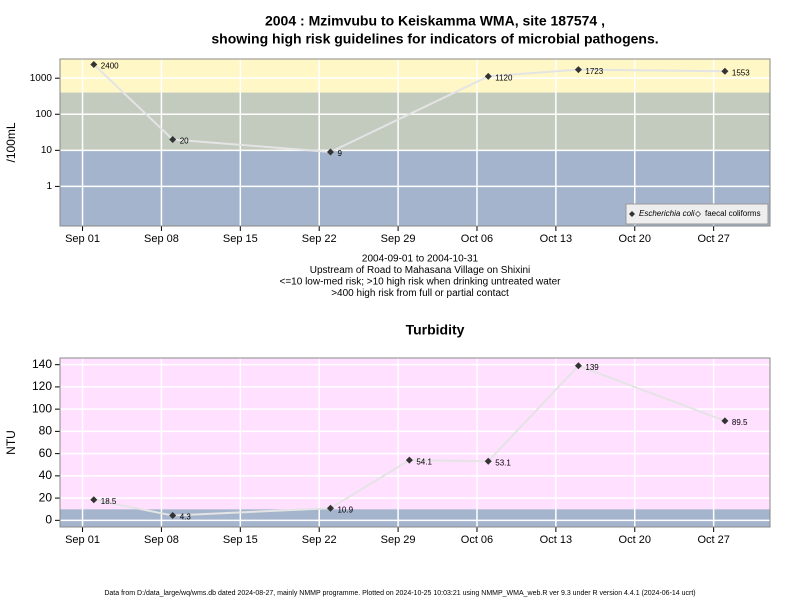  What do you see at coordinates (110, 66) in the screenshot?
I see `data-label: 2400` at bounding box center [110, 66].